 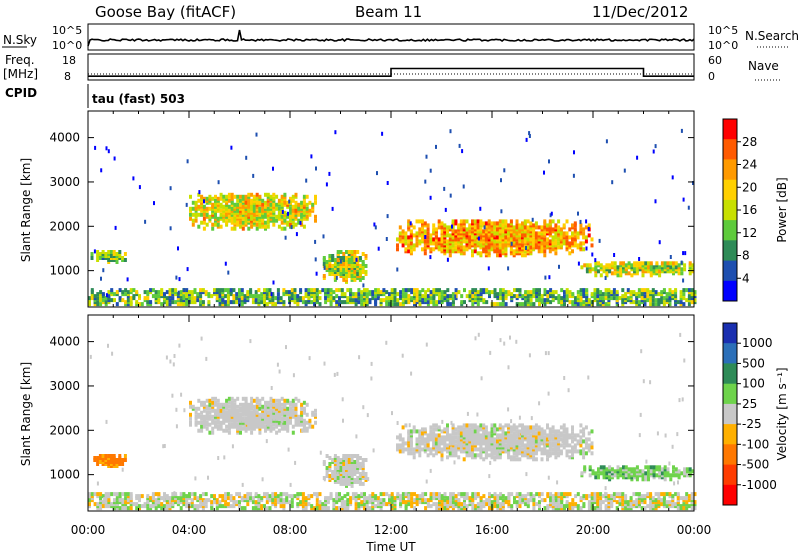 I want to click on noise-right-tick-bottom: 10^0, so click(x=723, y=45).